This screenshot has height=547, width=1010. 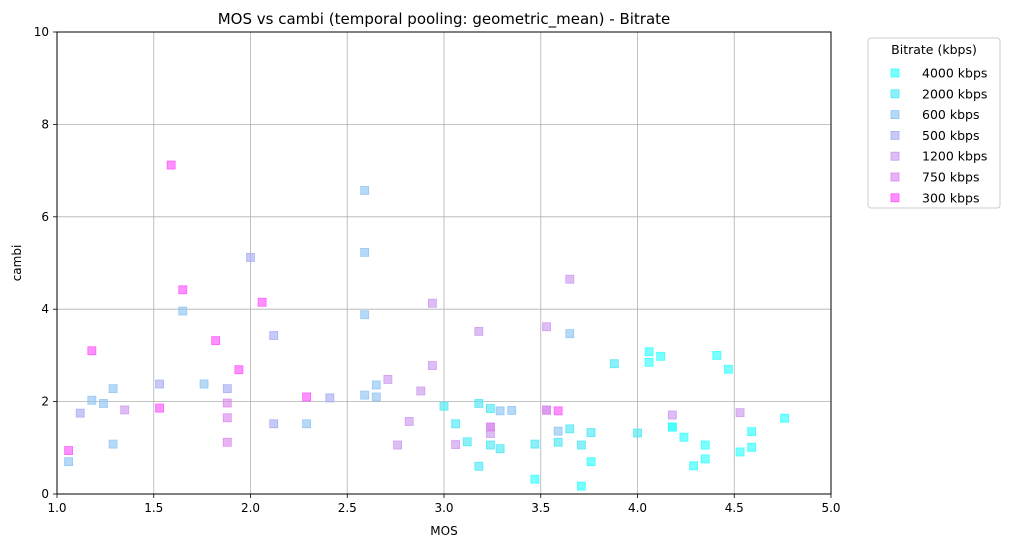 What do you see at coordinates (540, 415) in the screenshot?
I see `series-2000-kbps` at bounding box center [540, 415].